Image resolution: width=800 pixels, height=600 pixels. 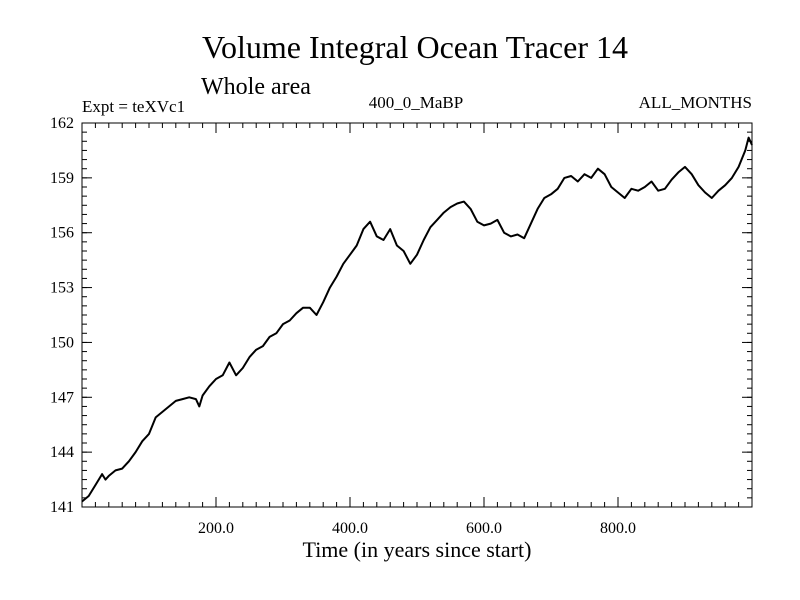 I want to click on x-tick-label: 800.0, so click(x=618, y=528).